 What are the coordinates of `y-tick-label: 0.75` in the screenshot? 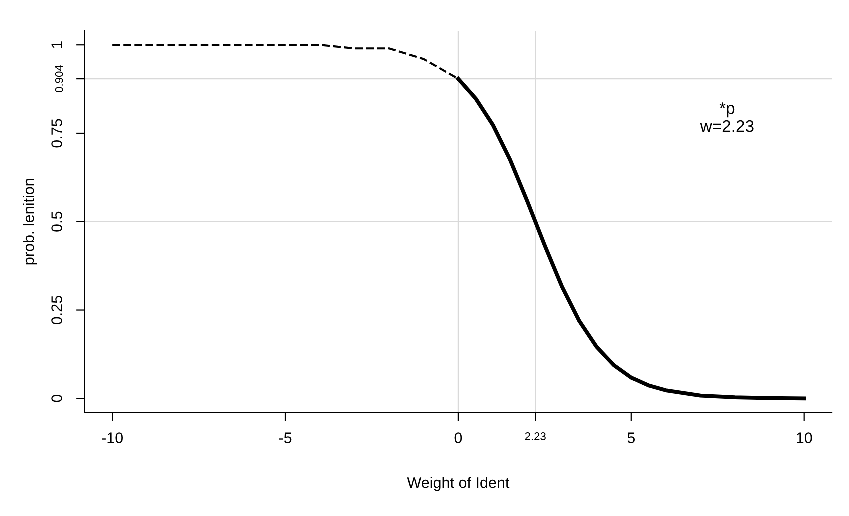 It's located at (57, 133).